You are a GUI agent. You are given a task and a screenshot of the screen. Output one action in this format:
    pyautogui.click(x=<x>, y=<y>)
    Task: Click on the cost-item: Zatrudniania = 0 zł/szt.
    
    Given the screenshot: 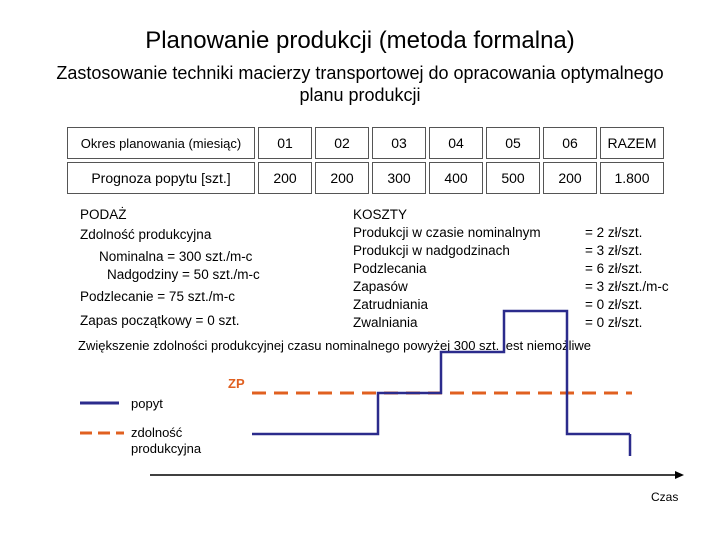 What is the action you would take?
    pyautogui.click(x=497, y=305)
    